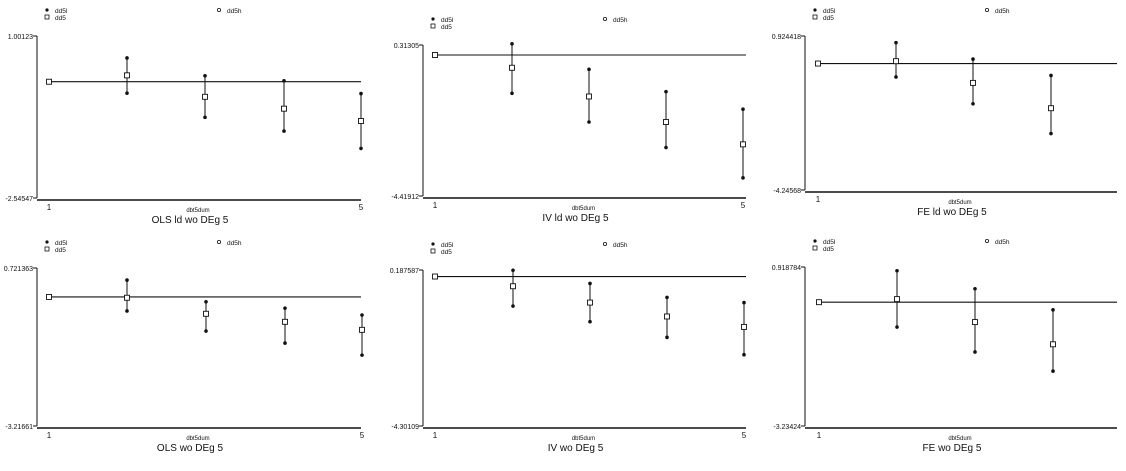 The width and height of the screenshot is (1126, 471). I want to click on y-tick-label: -4.41912, so click(405, 197).